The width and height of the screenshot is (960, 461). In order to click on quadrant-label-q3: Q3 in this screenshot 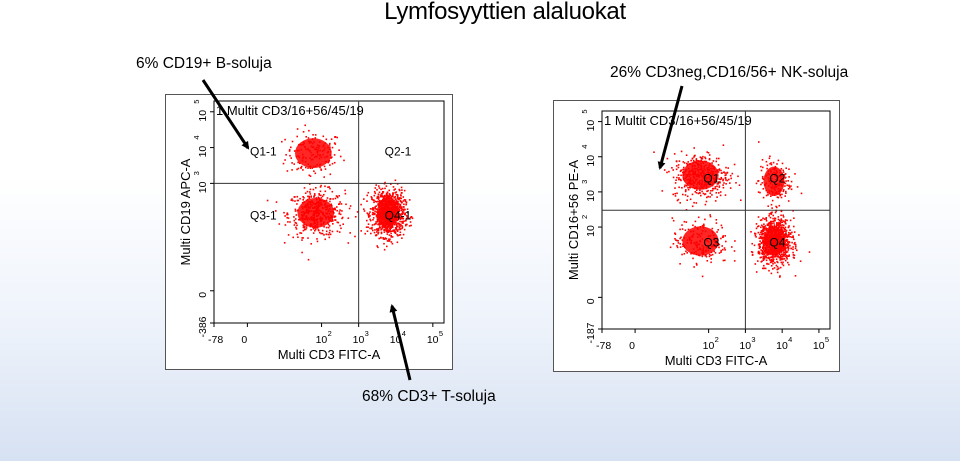, I will do `click(711, 242)`.